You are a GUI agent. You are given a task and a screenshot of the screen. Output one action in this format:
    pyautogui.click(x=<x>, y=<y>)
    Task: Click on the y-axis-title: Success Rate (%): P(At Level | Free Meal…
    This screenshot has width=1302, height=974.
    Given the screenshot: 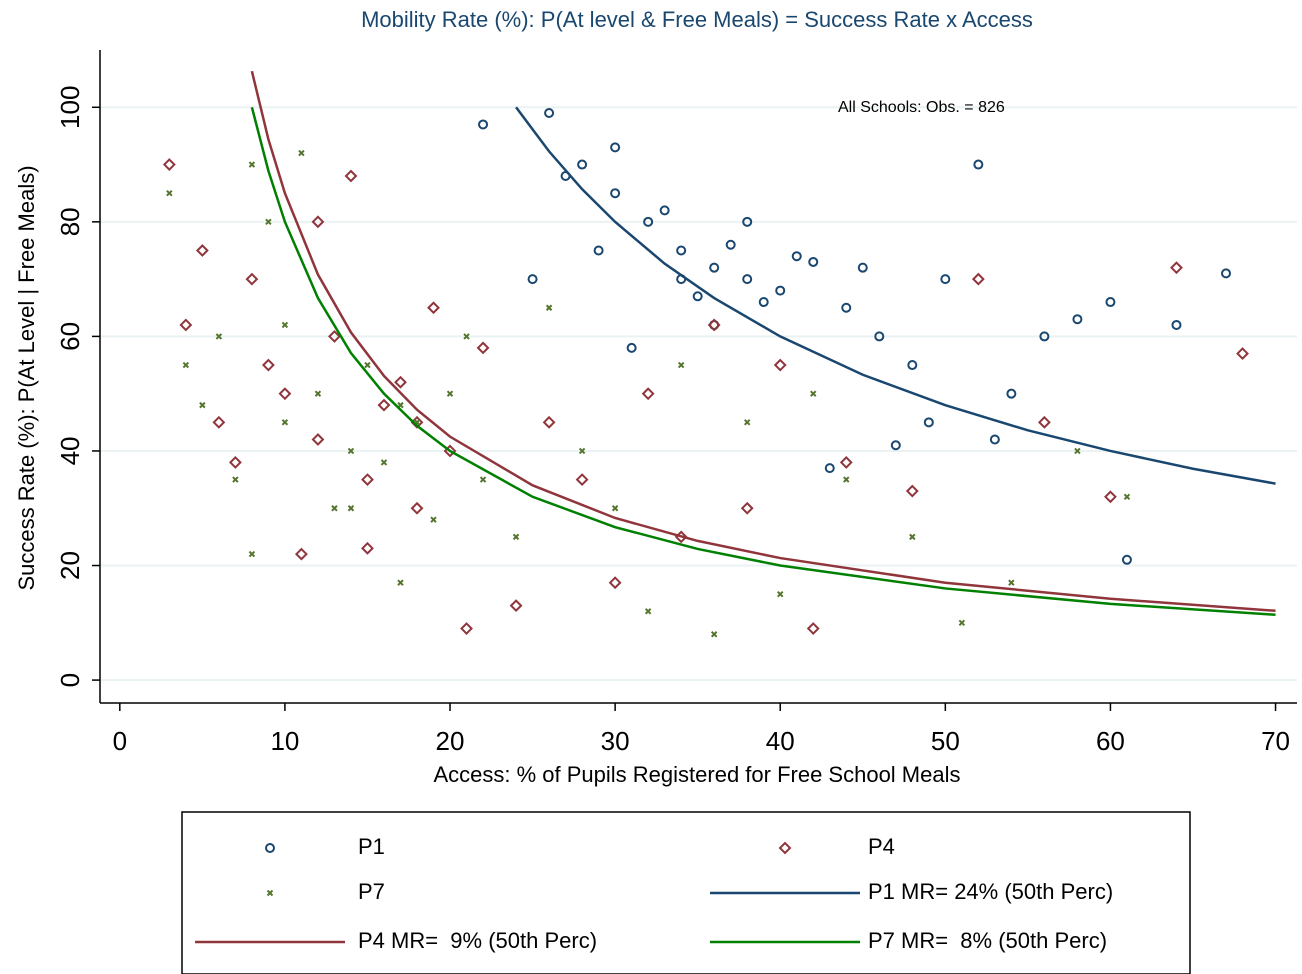 What is the action you would take?
    pyautogui.click(x=26, y=377)
    